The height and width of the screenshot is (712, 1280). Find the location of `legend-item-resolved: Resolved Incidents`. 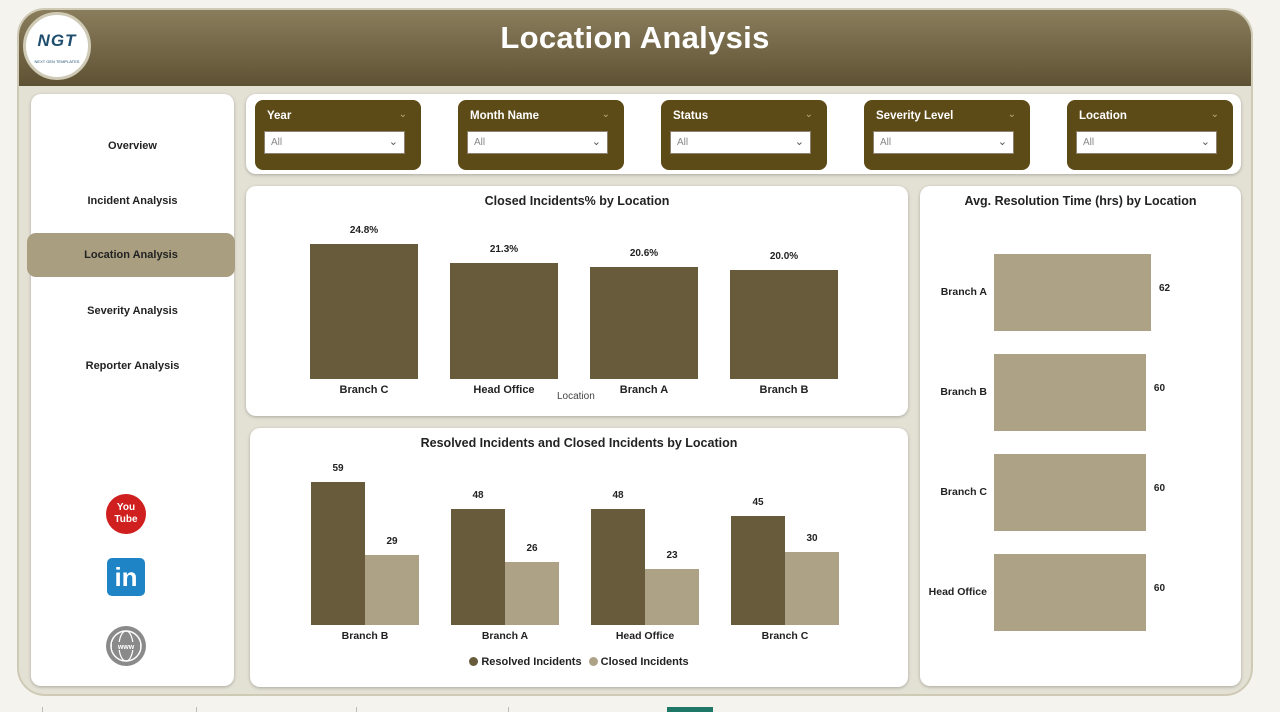

legend-item-resolved: Resolved Incidents is located at coordinates (525, 662).